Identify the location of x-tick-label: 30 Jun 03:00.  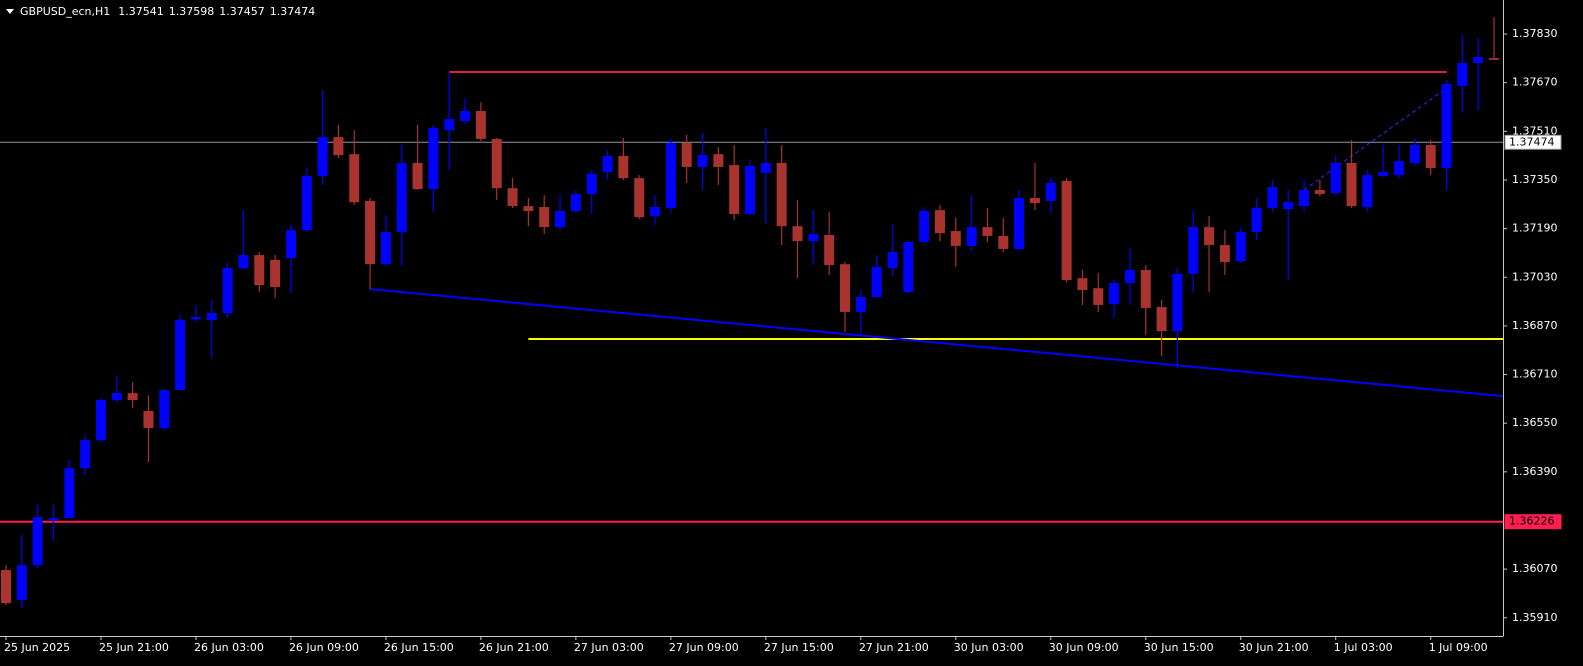
(989, 647).